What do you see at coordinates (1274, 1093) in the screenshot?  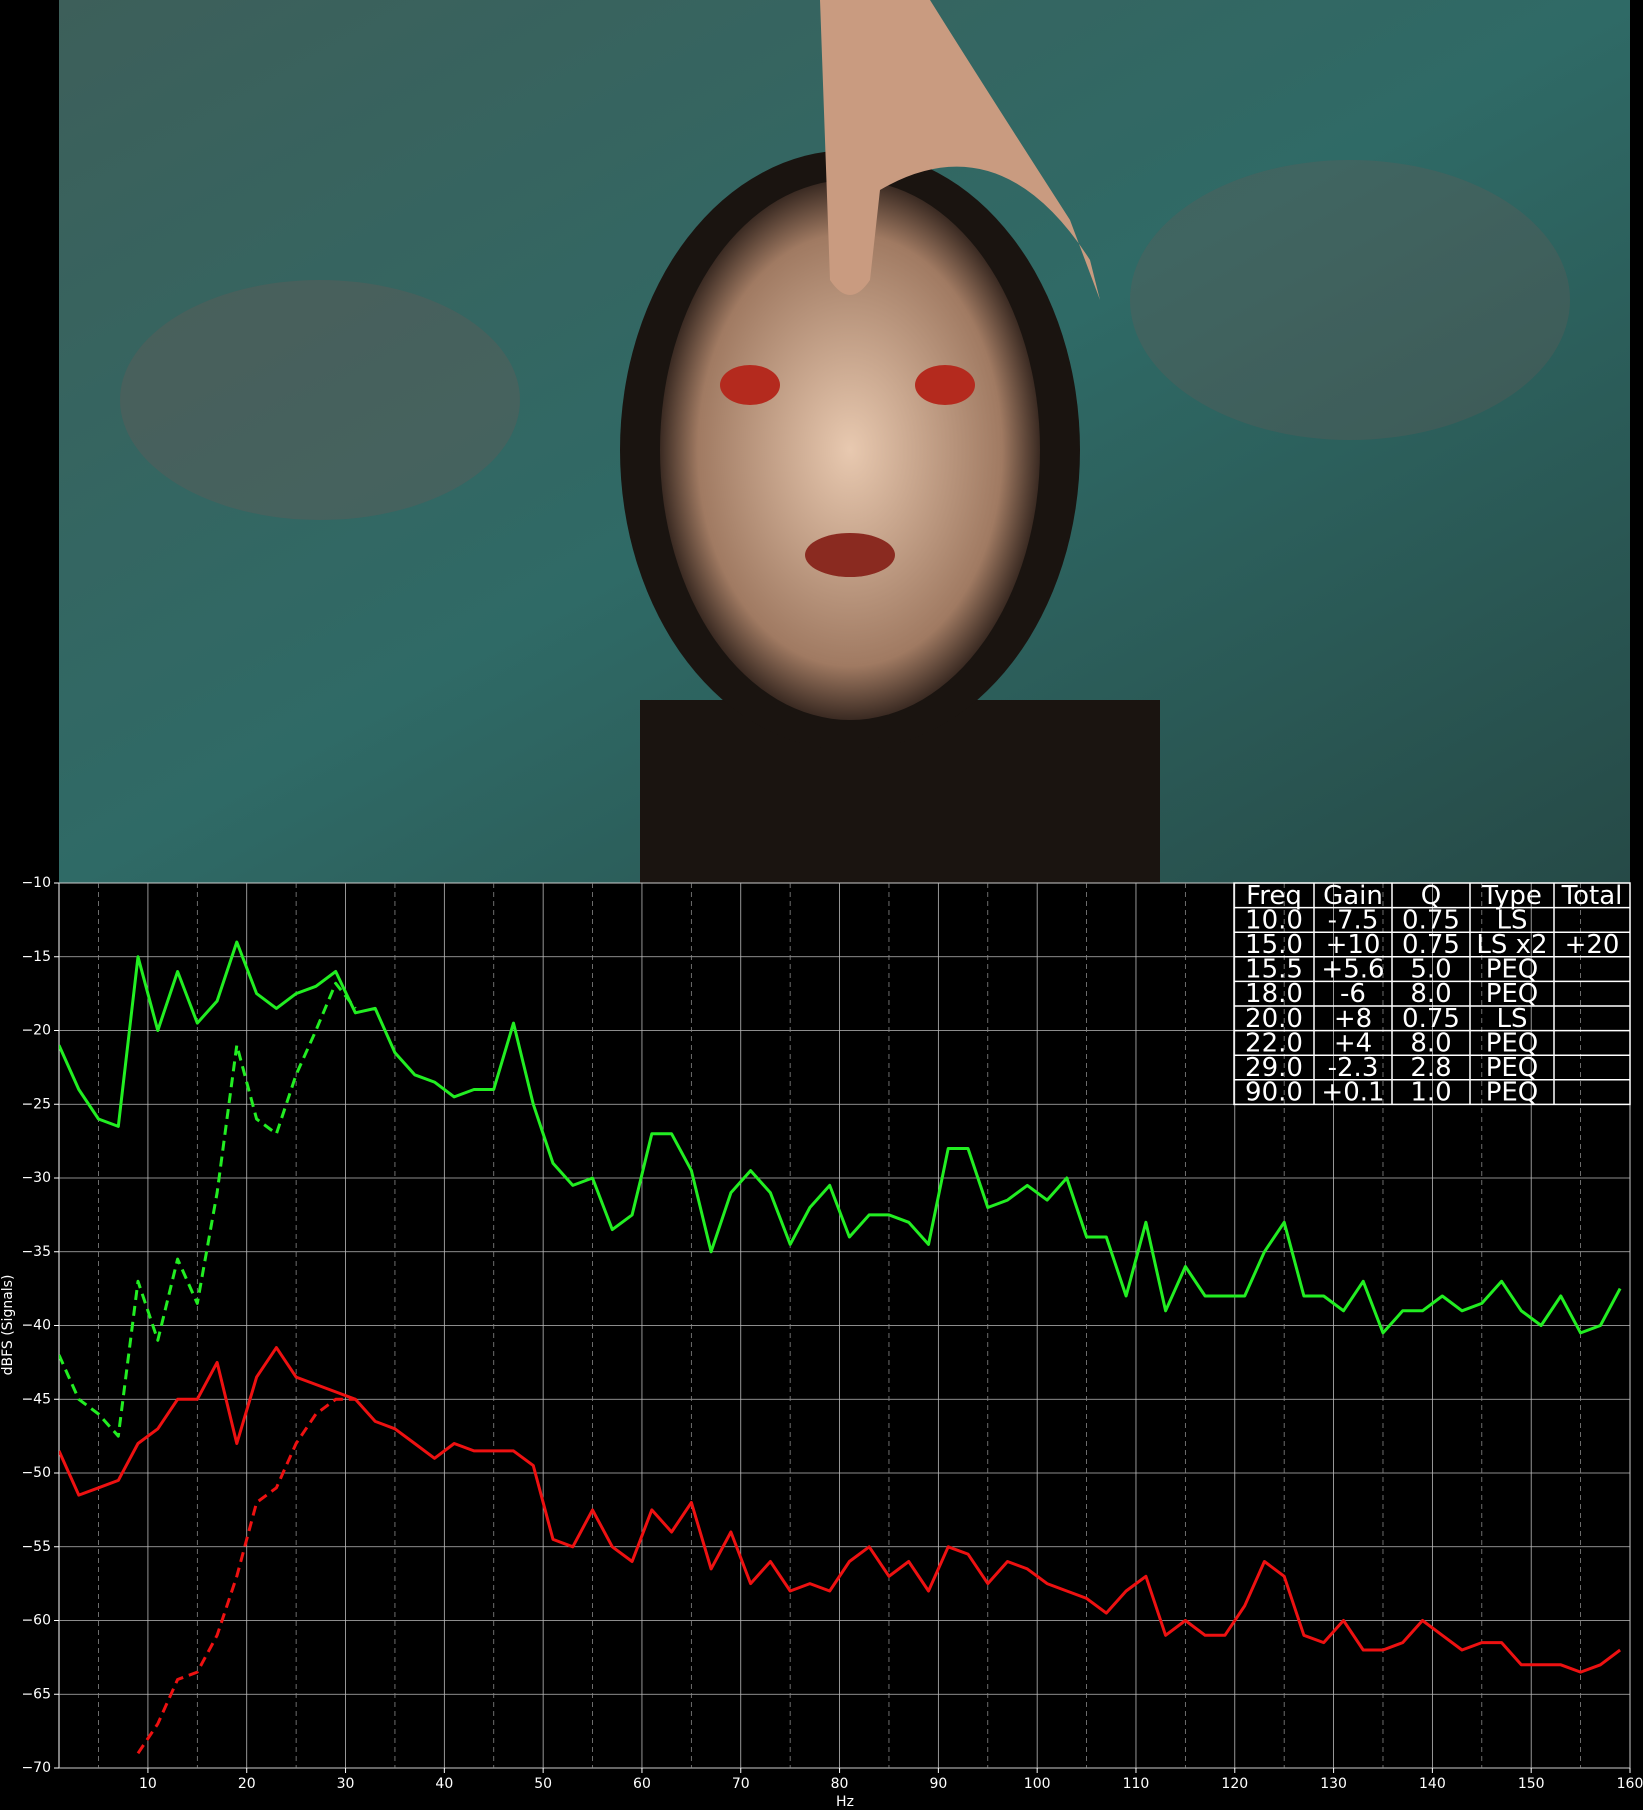 I see `table-cell: 90.0` at bounding box center [1274, 1093].